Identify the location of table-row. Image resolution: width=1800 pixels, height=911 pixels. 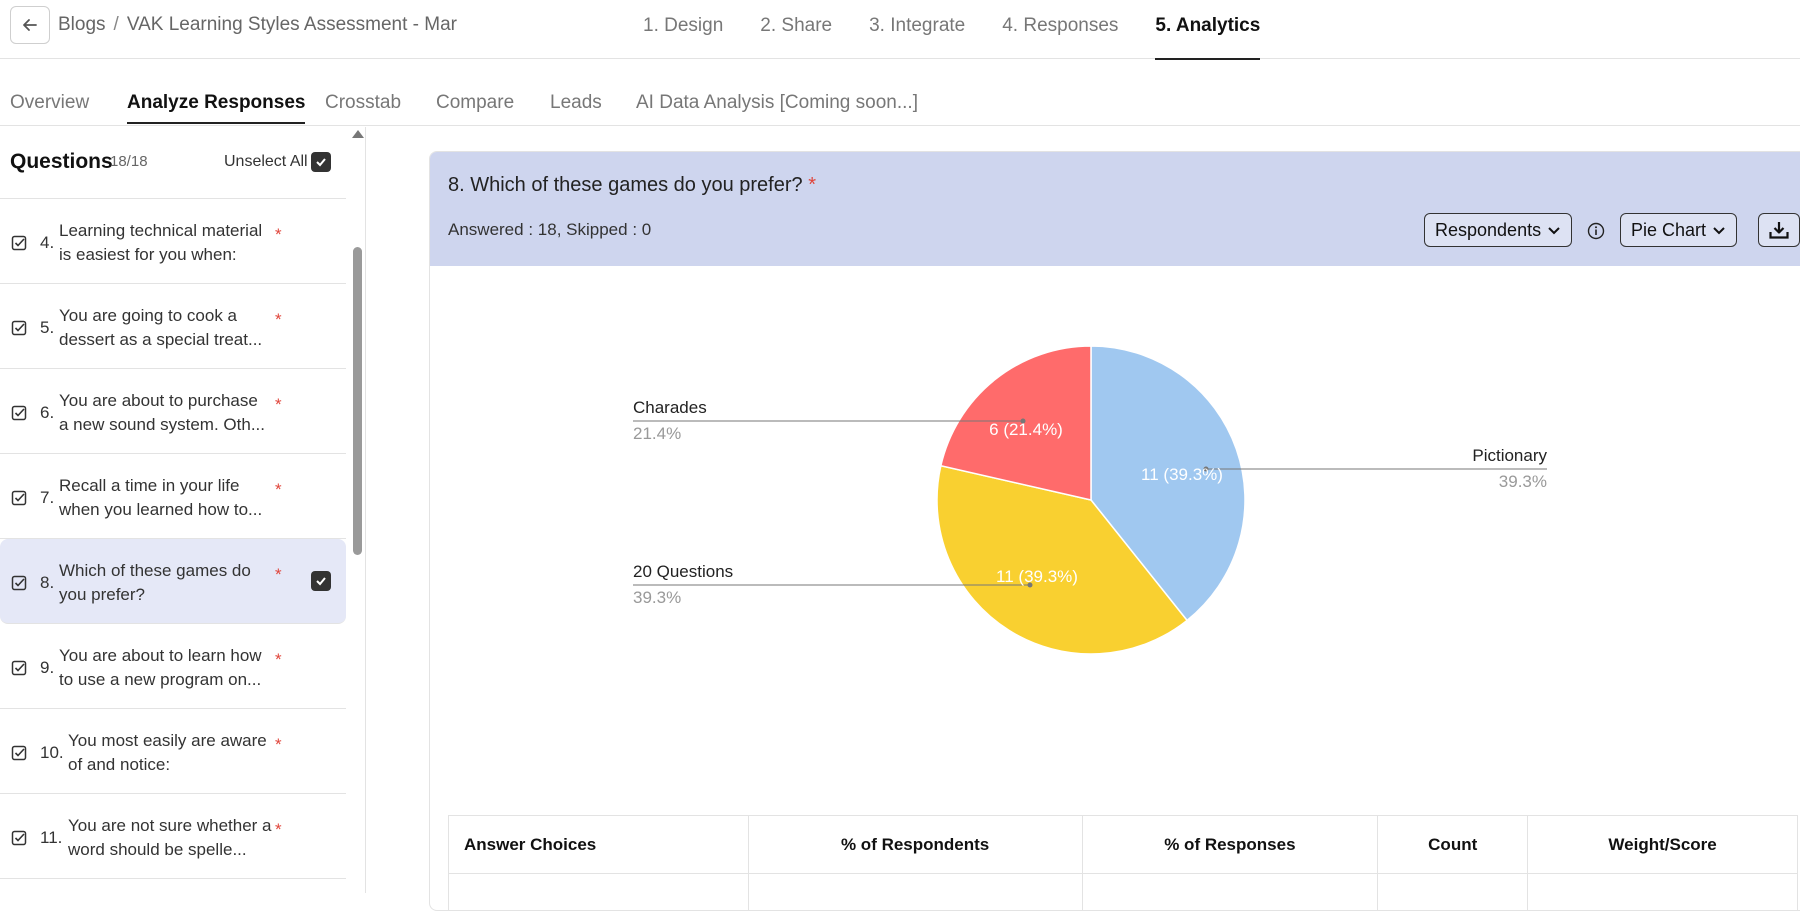
(1123, 892).